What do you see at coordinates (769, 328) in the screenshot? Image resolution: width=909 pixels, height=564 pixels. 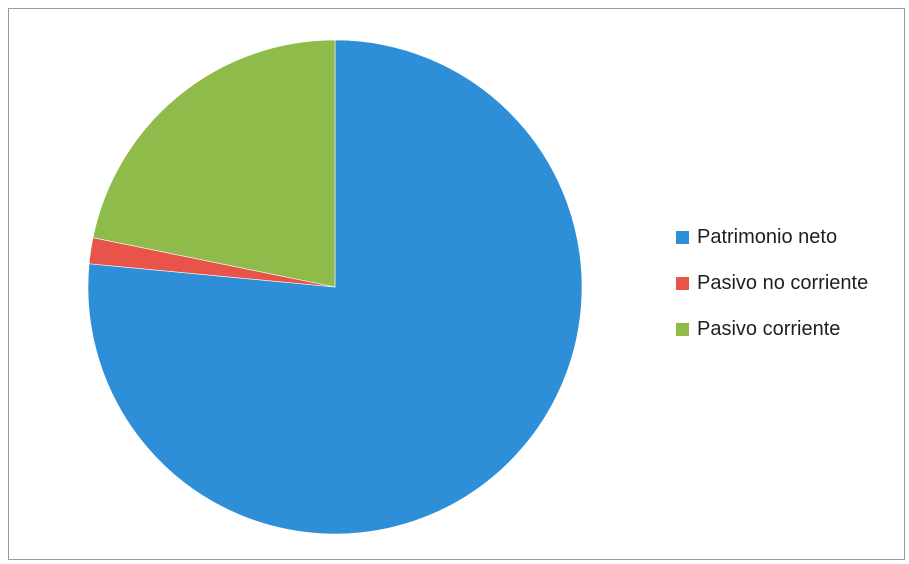 I see `legend-label-pasivo-corriente: Pasivo corriente` at bounding box center [769, 328].